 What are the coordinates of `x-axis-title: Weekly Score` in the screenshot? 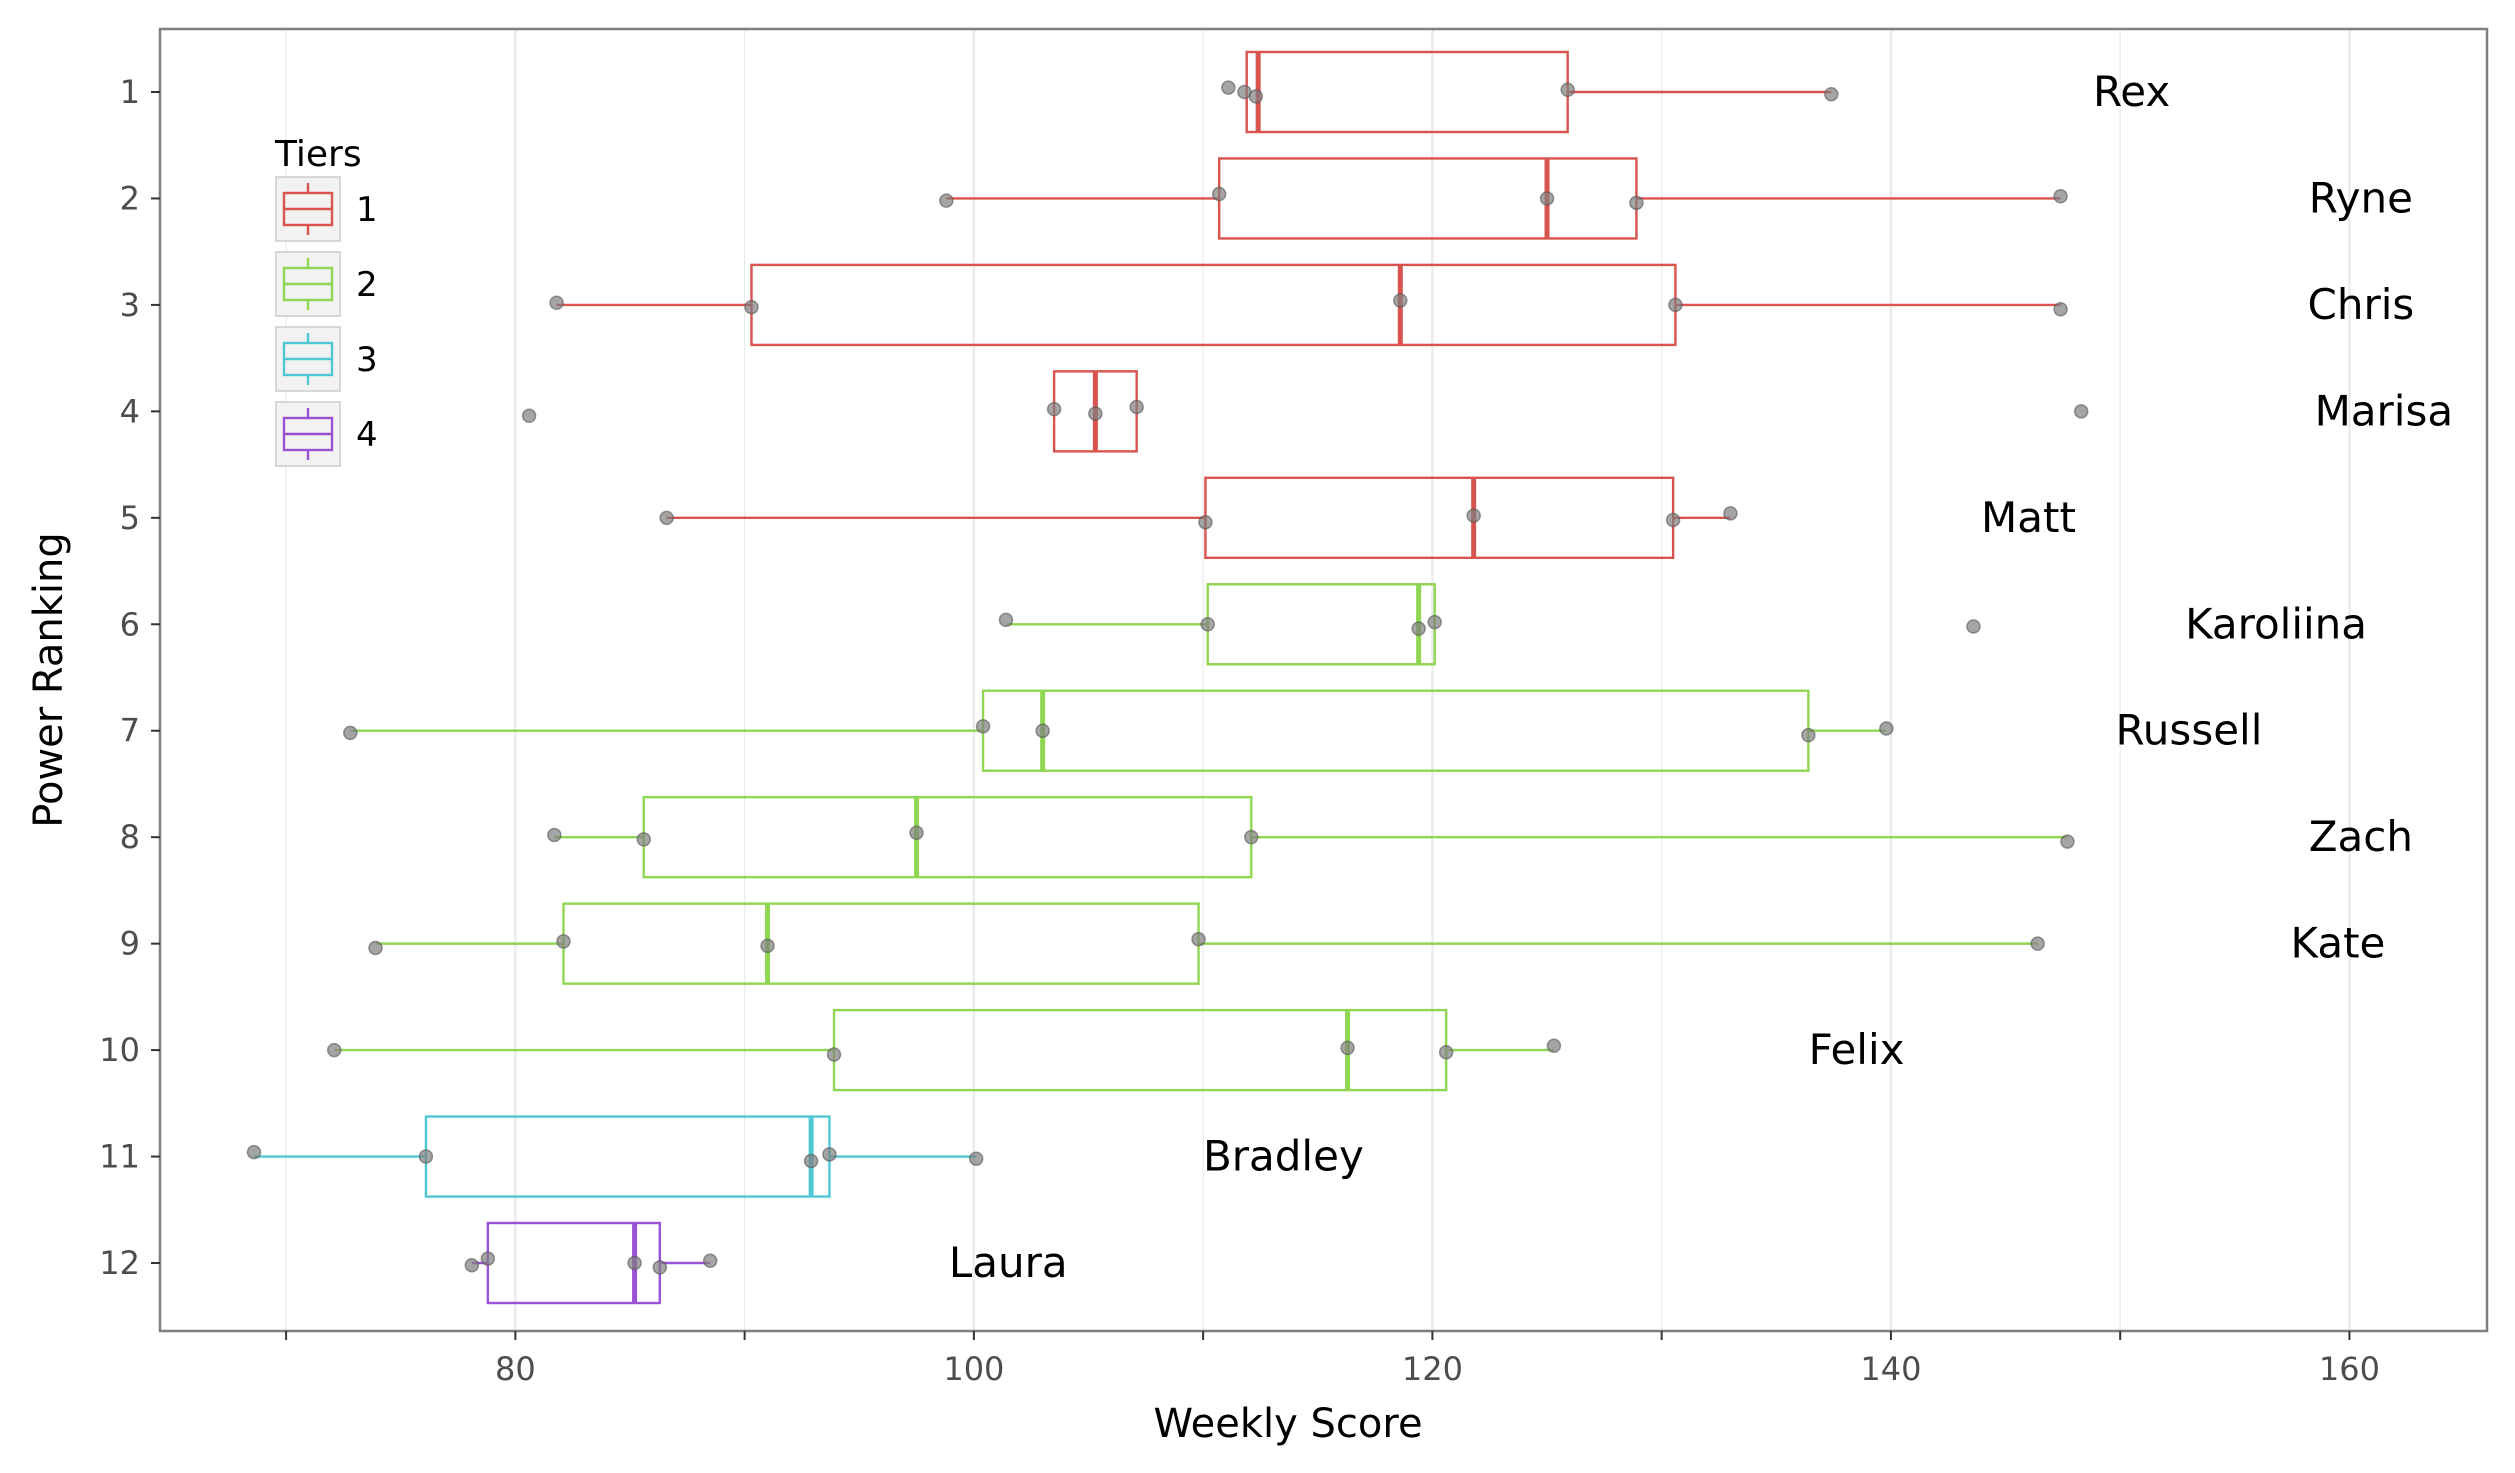 It's located at (1287, 1424).